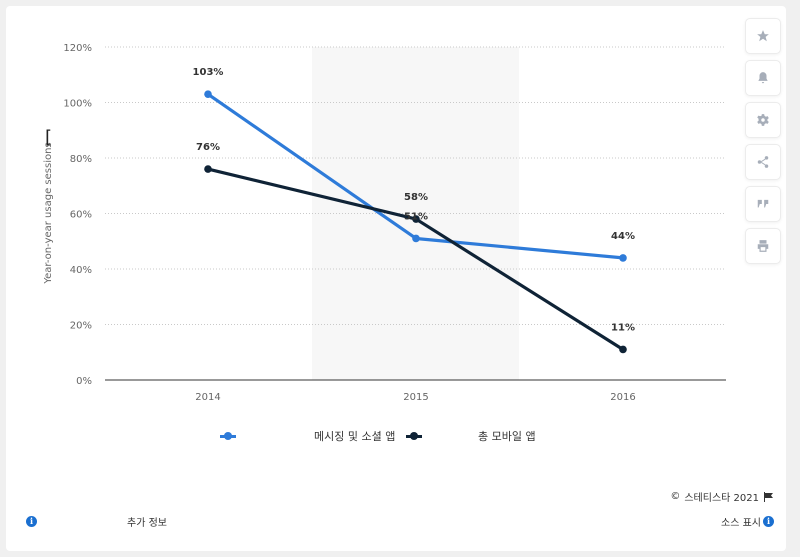 The image size is (800, 557). I want to click on chart-toolbar, so click(763, 141).